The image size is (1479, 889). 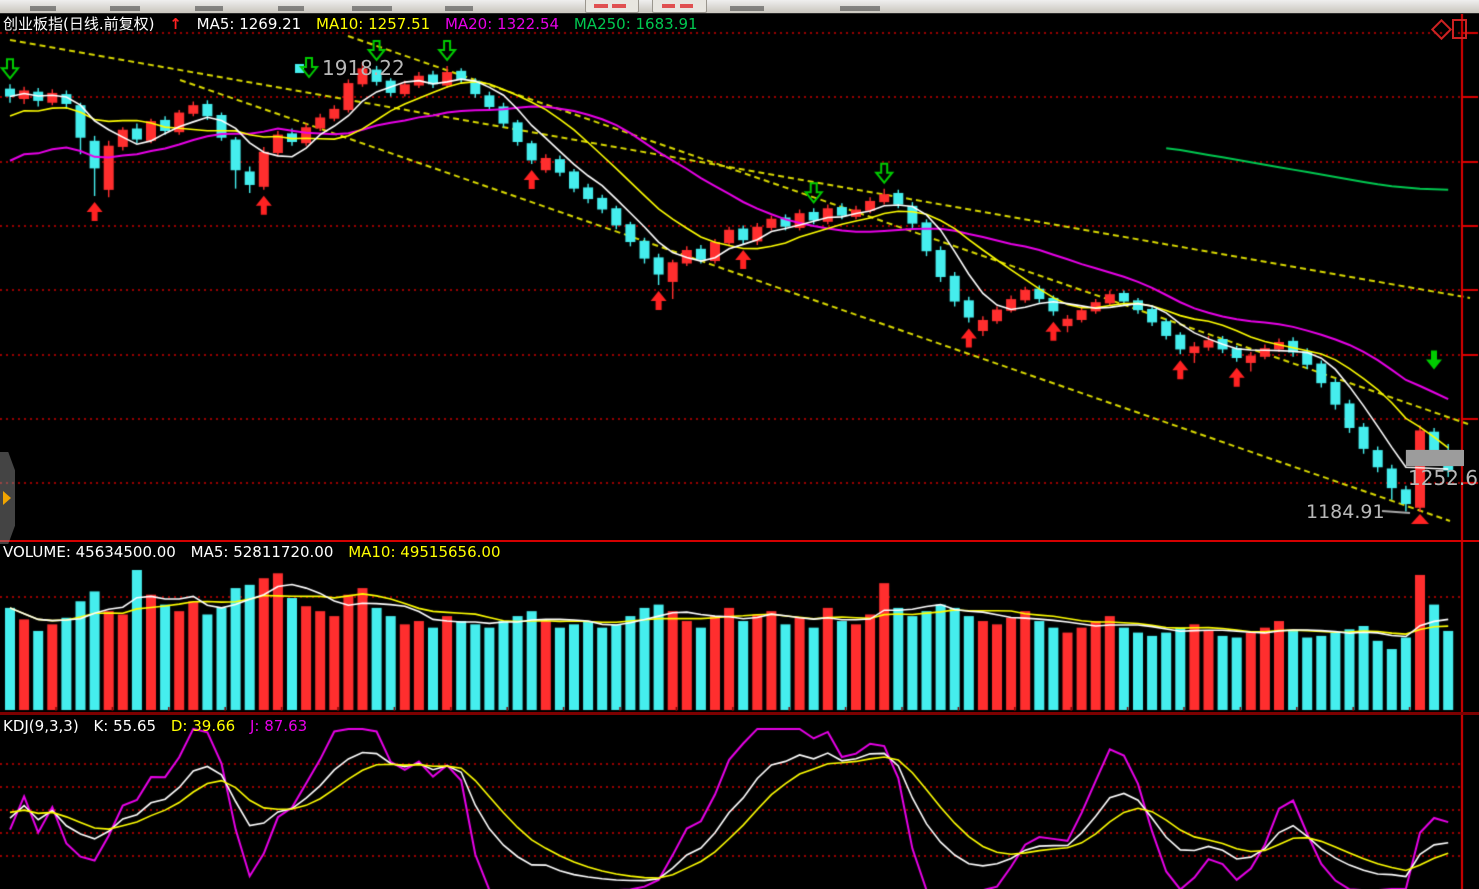 I want to click on last-price-tagbar, so click(x=1435, y=458).